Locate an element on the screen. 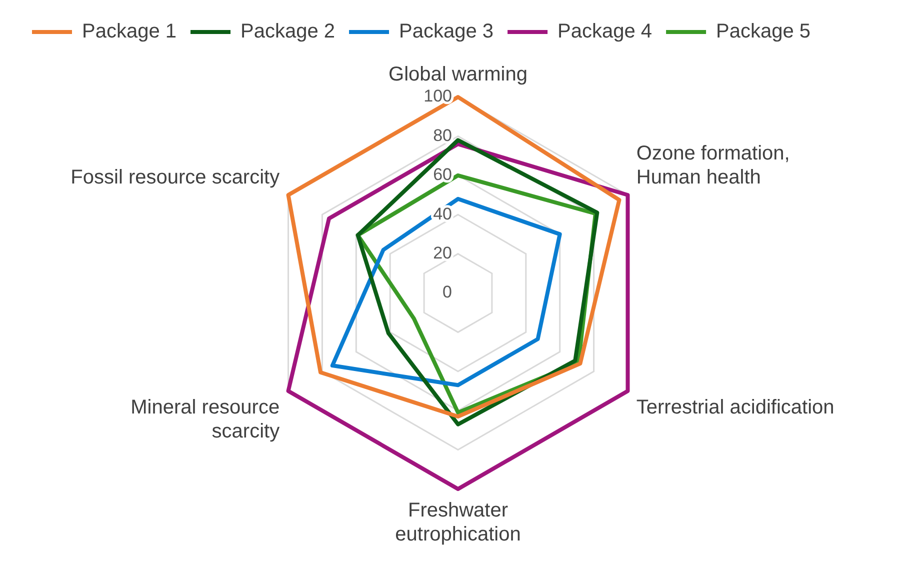  y-tick-label: 100 is located at coordinates (438, 96).